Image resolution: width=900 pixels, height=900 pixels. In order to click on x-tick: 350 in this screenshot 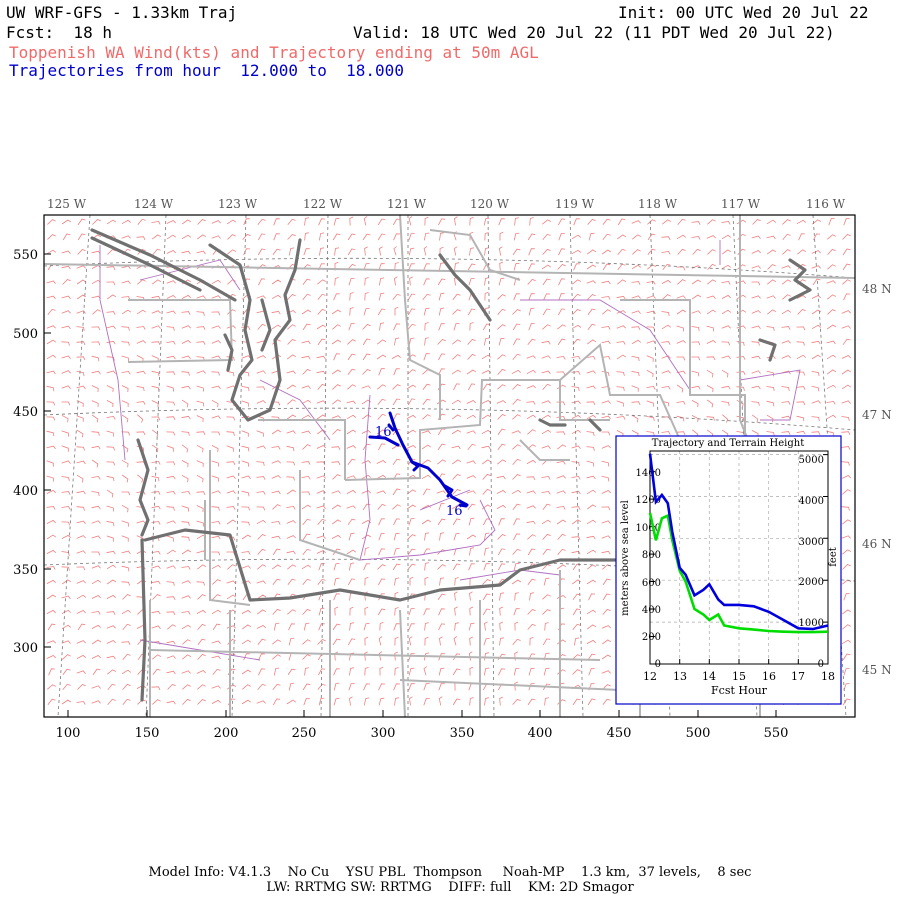, I will do `click(462, 733)`.